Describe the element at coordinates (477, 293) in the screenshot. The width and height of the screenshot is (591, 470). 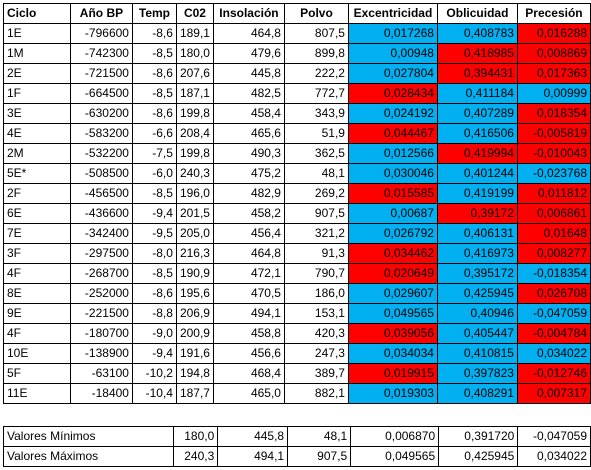
I see `oblicuidad-cell: 0,425945` at that location.